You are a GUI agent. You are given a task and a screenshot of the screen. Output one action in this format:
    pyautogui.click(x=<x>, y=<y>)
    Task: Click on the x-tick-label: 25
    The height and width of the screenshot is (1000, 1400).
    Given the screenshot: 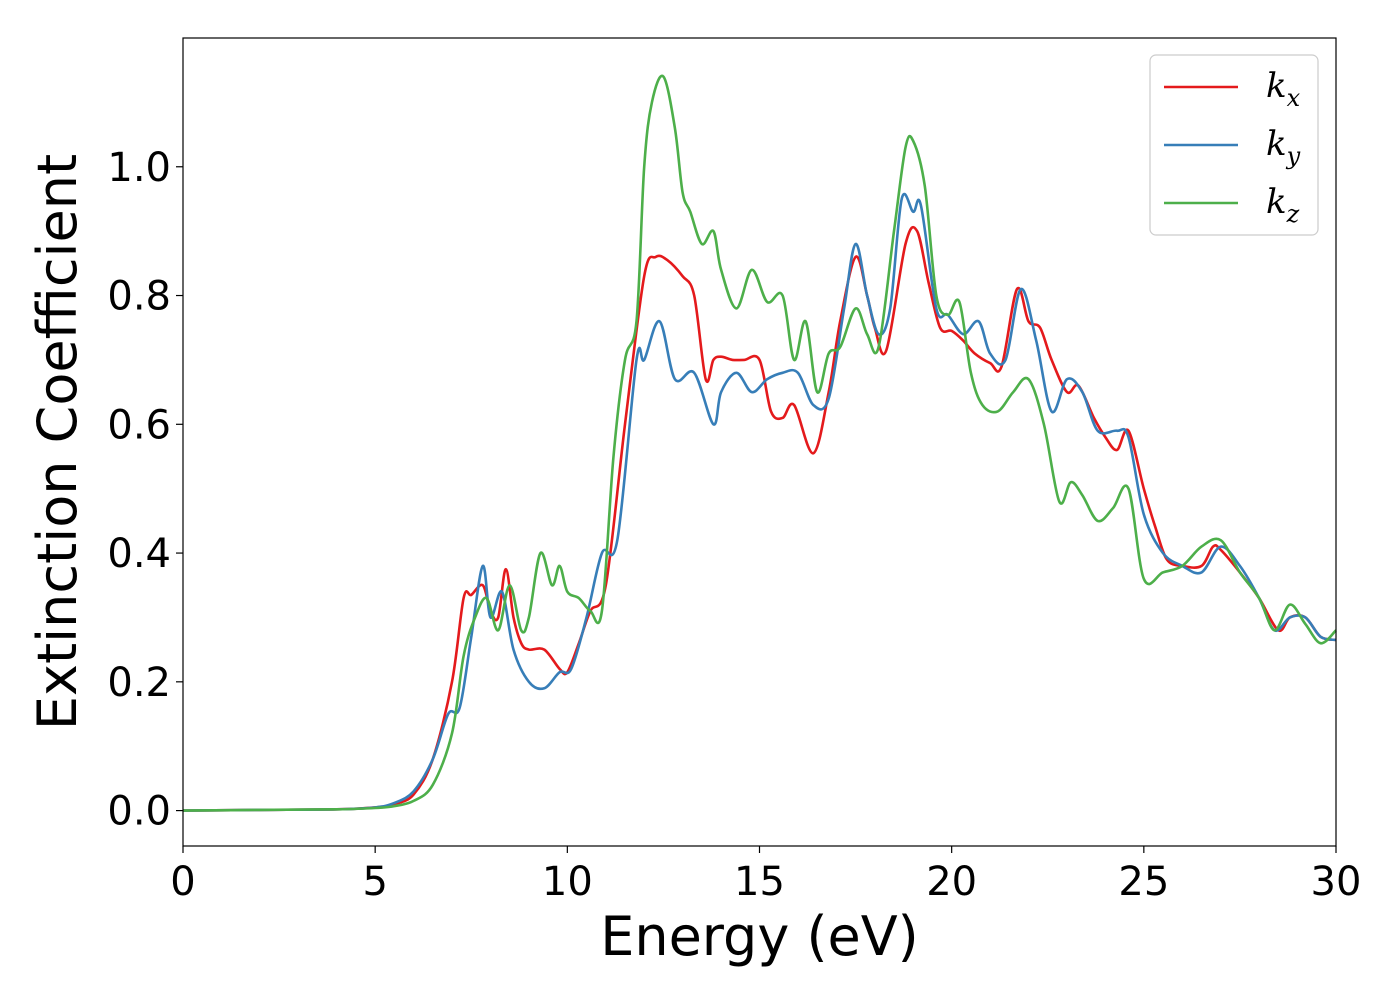 What is the action you would take?
    pyautogui.click(x=1143, y=882)
    